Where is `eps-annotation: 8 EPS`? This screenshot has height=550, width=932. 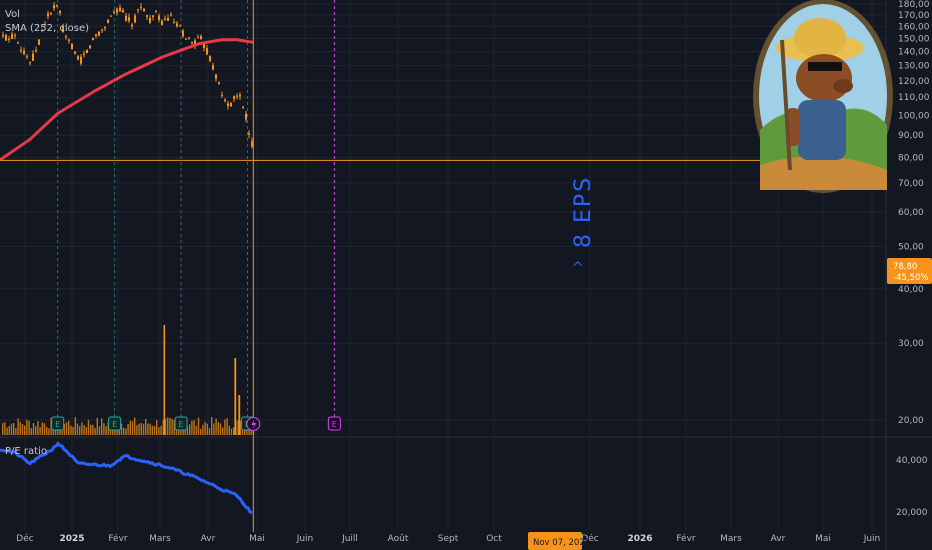 eps-annotation: 8 EPS is located at coordinates (583, 212).